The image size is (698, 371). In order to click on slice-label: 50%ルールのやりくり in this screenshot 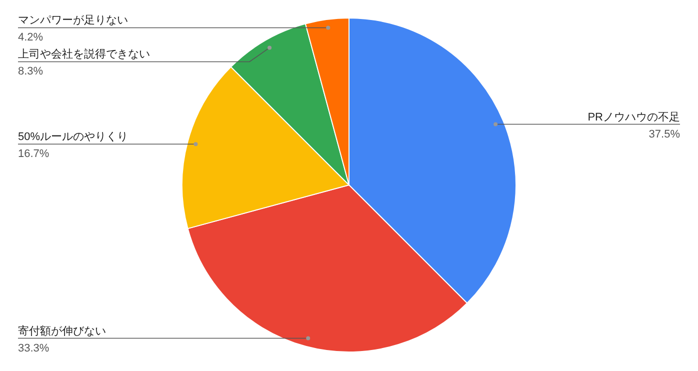, I will do `click(73, 137)`.